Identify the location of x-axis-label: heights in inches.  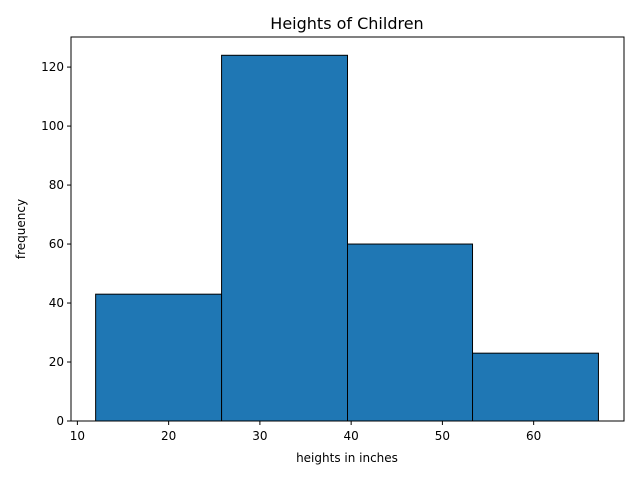
(347, 458).